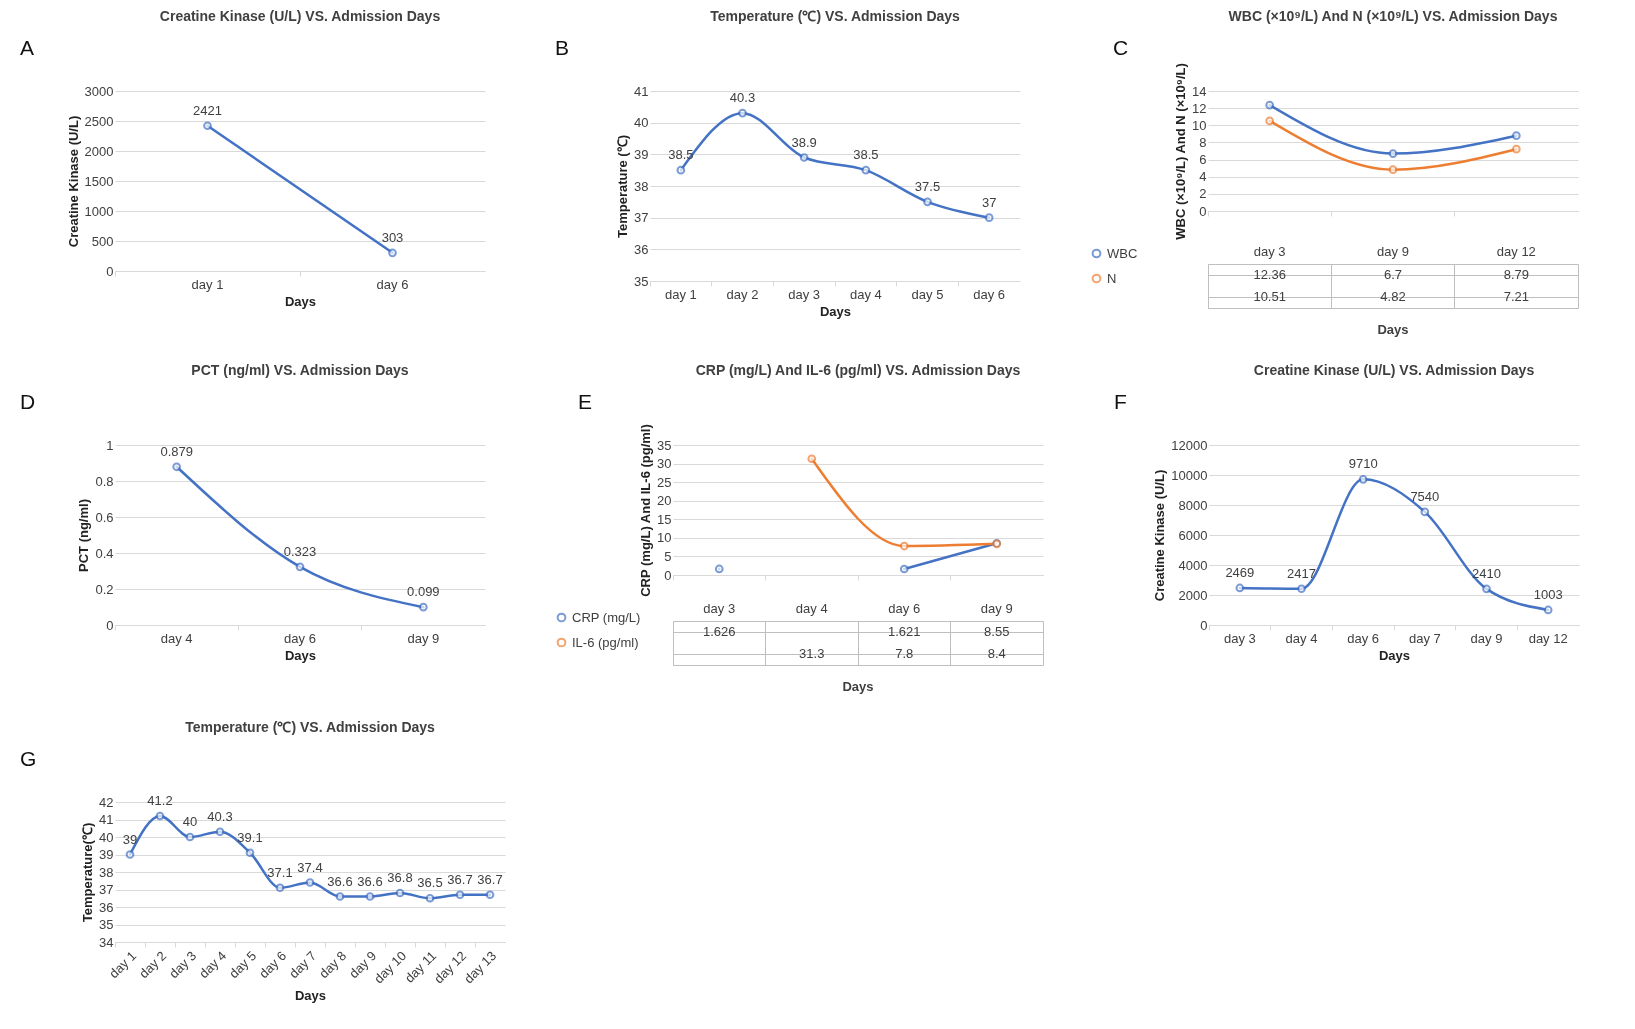 This screenshot has width=1635, height=1029. What do you see at coordinates (392, 237) in the screenshot?
I see `data-label: 303` at bounding box center [392, 237].